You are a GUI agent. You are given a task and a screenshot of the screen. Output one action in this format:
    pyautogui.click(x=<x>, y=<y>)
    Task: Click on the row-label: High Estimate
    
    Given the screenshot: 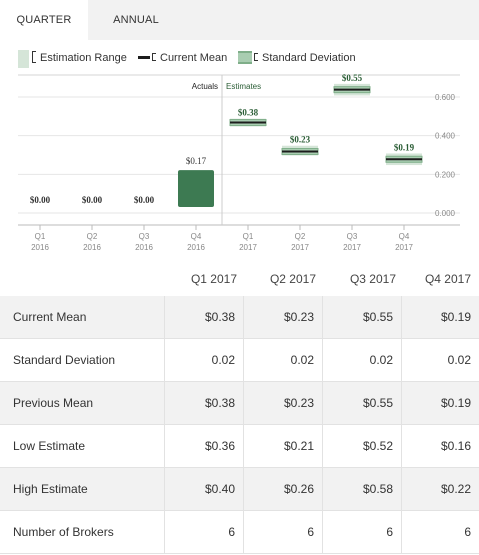 What is the action you would take?
    pyautogui.click(x=50, y=489)
    